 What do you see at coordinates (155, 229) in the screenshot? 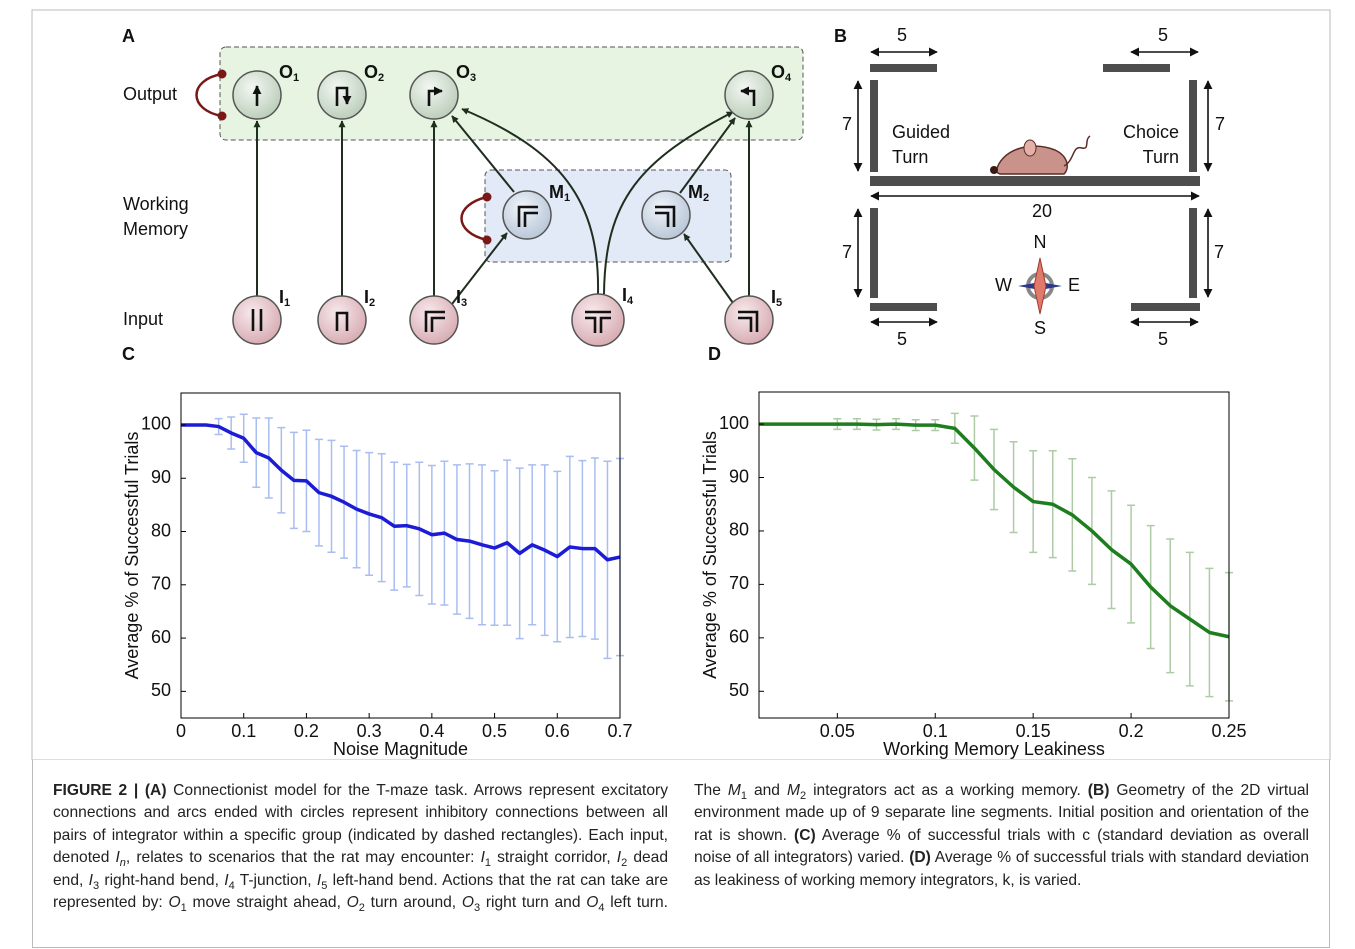
I see `row-label: Memory` at bounding box center [155, 229].